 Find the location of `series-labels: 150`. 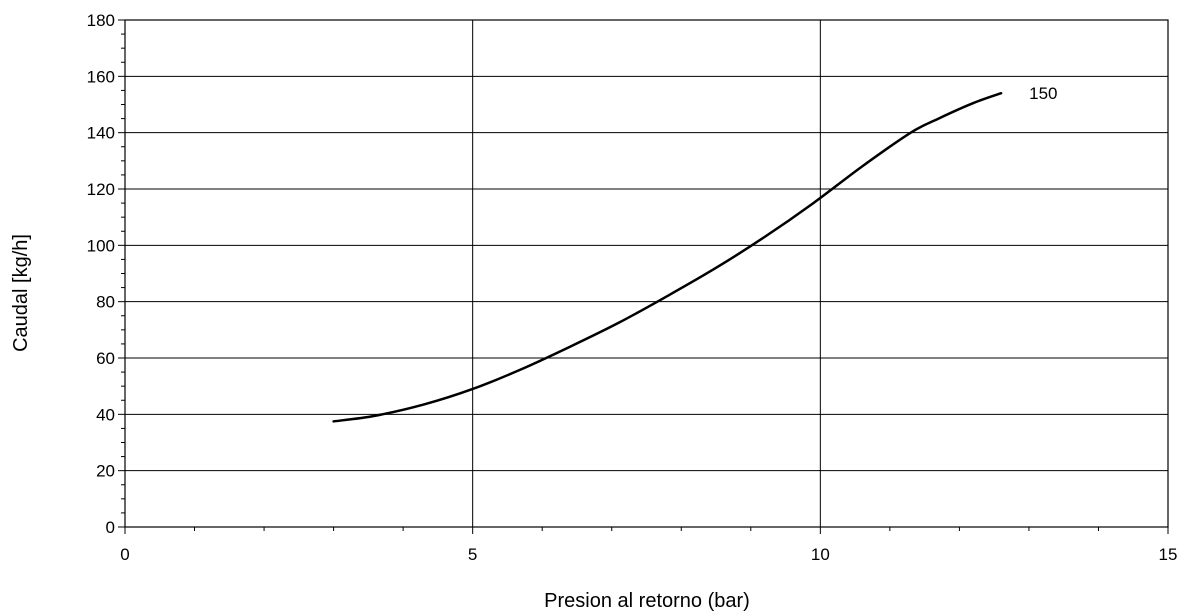

series-labels: 150 is located at coordinates (1043, 93).